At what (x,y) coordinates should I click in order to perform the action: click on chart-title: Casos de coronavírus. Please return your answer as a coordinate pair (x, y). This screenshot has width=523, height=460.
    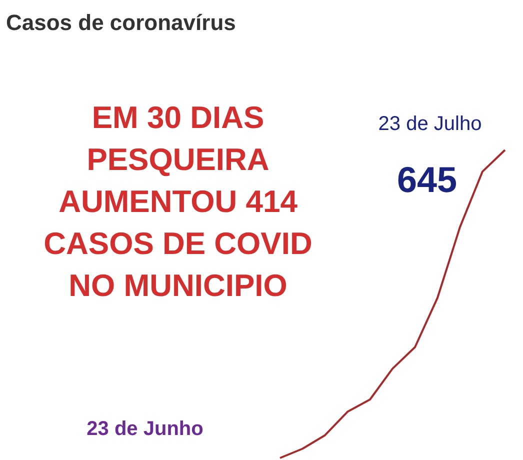
    Looking at the image, I should click on (121, 22).